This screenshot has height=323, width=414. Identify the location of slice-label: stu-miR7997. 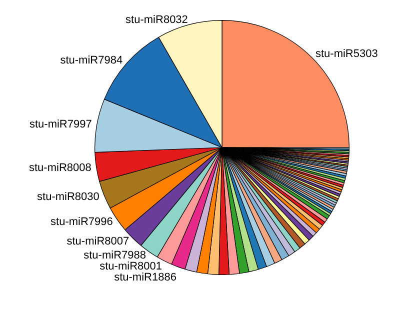
(60, 124).